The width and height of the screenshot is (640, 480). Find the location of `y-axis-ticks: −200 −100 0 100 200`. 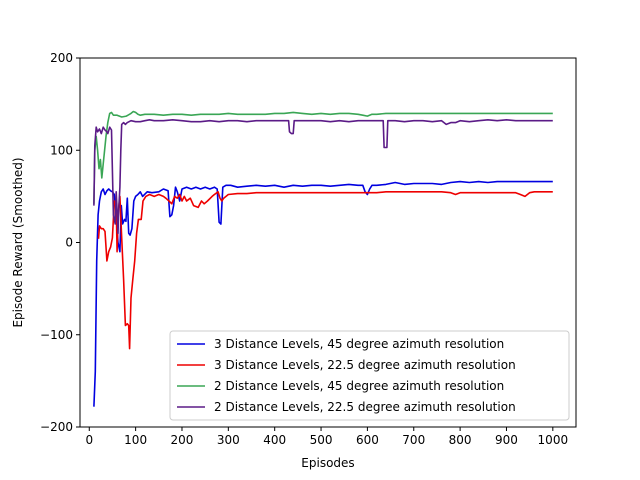

y-axis-ticks: −200 −100 0 100 200 is located at coordinates (60, 242).